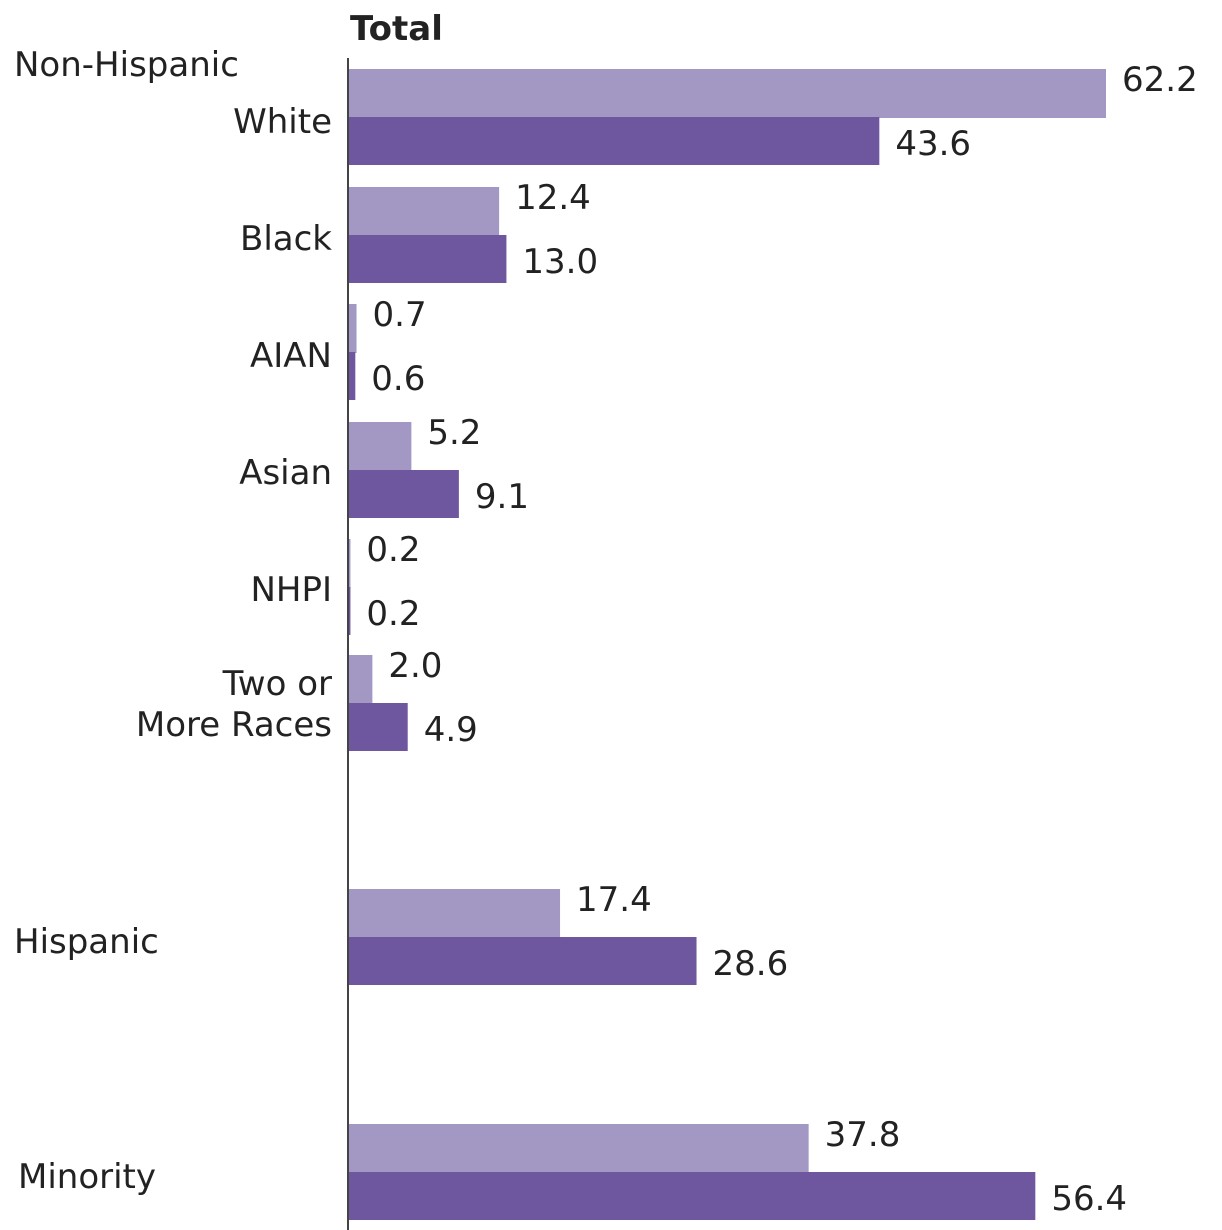 The image size is (1222, 1230). Describe the element at coordinates (1089, 1199) in the screenshot. I see `value-label-minority-series-2: 56.4` at that location.